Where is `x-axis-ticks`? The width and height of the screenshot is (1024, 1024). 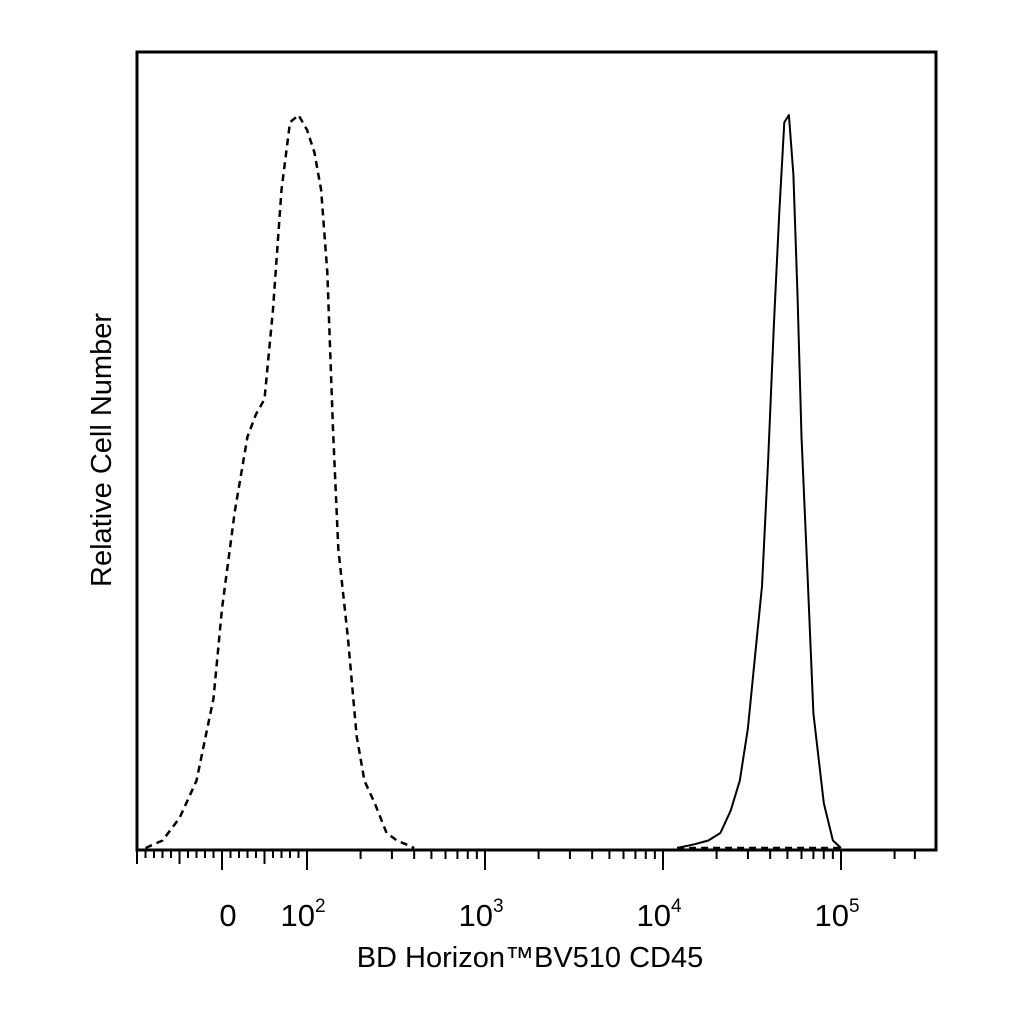 x-axis-ticks is located at coordinates (526, 860).